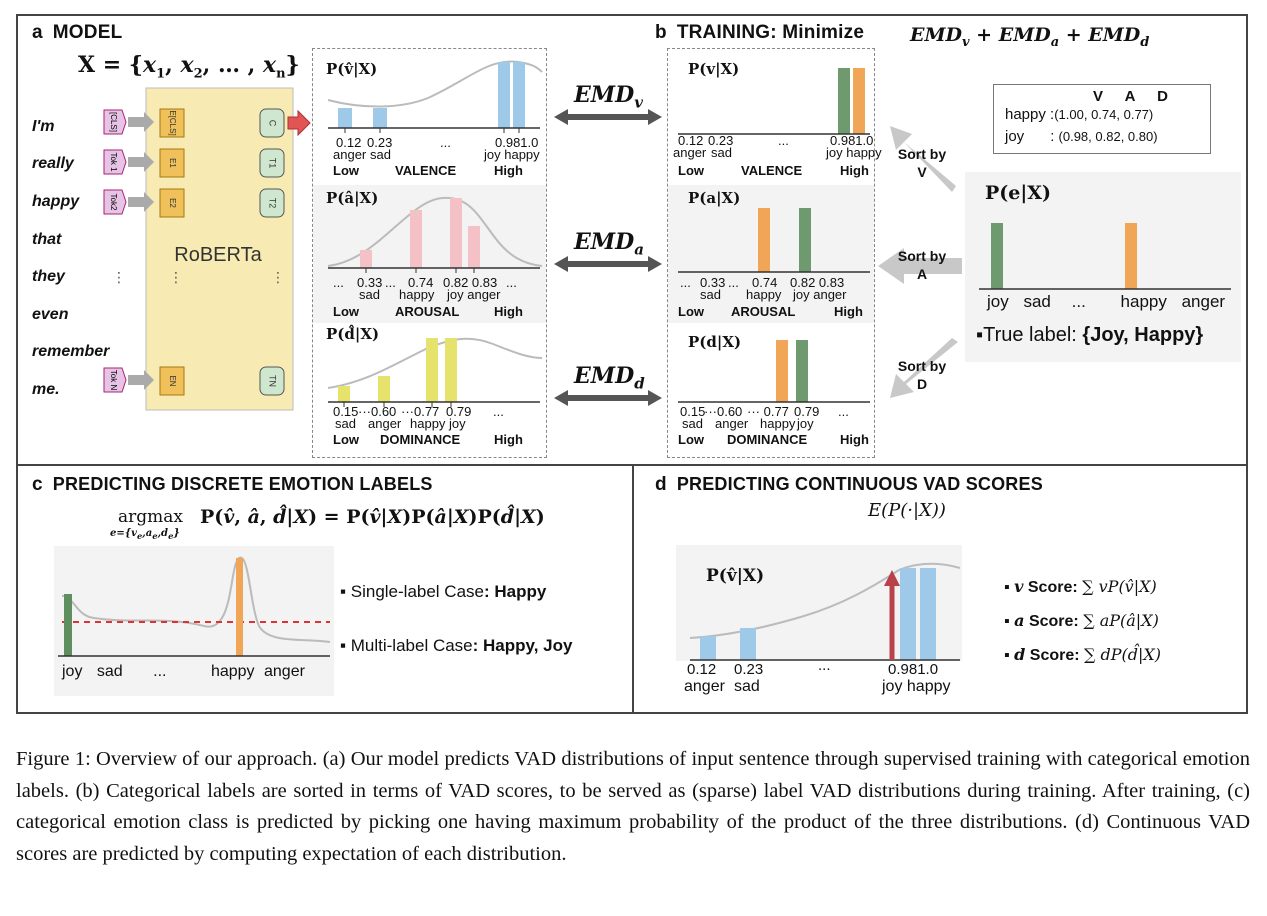  I want to click on output-c, so click(272, 123).